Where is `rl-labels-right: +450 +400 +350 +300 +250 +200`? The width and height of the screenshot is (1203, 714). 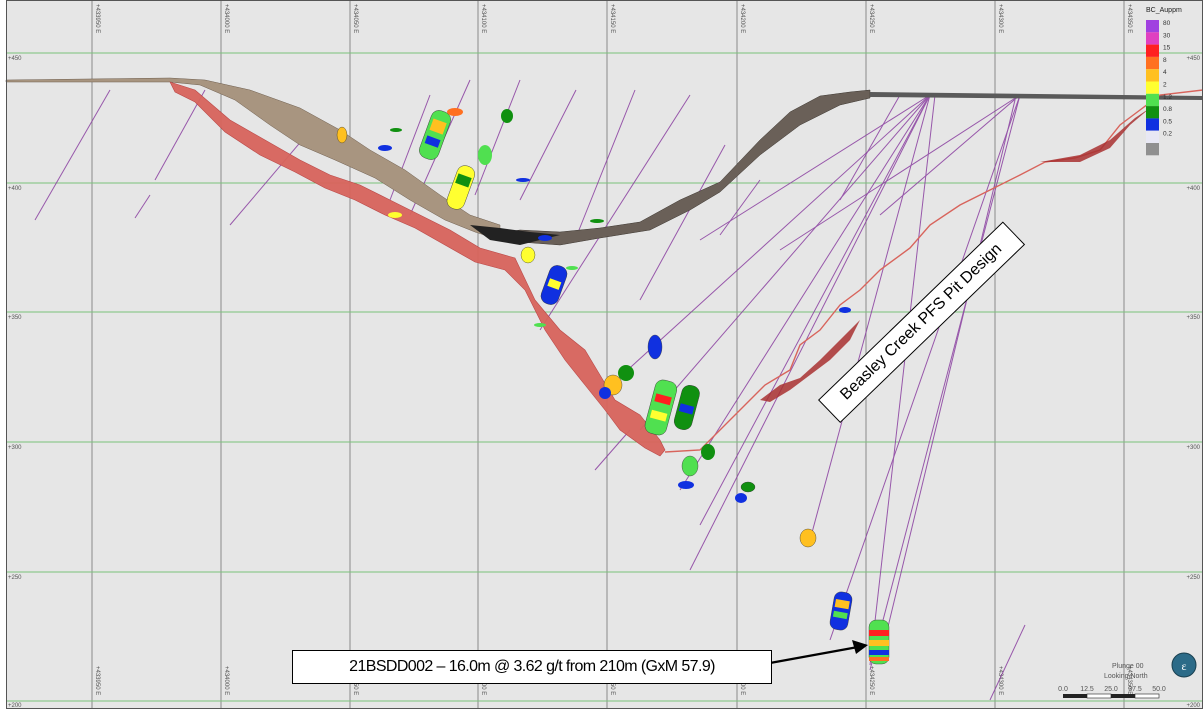
rl-labels-right: +450 +400 +350 +300 +250 +200 is located at coordinates (1193, 382).